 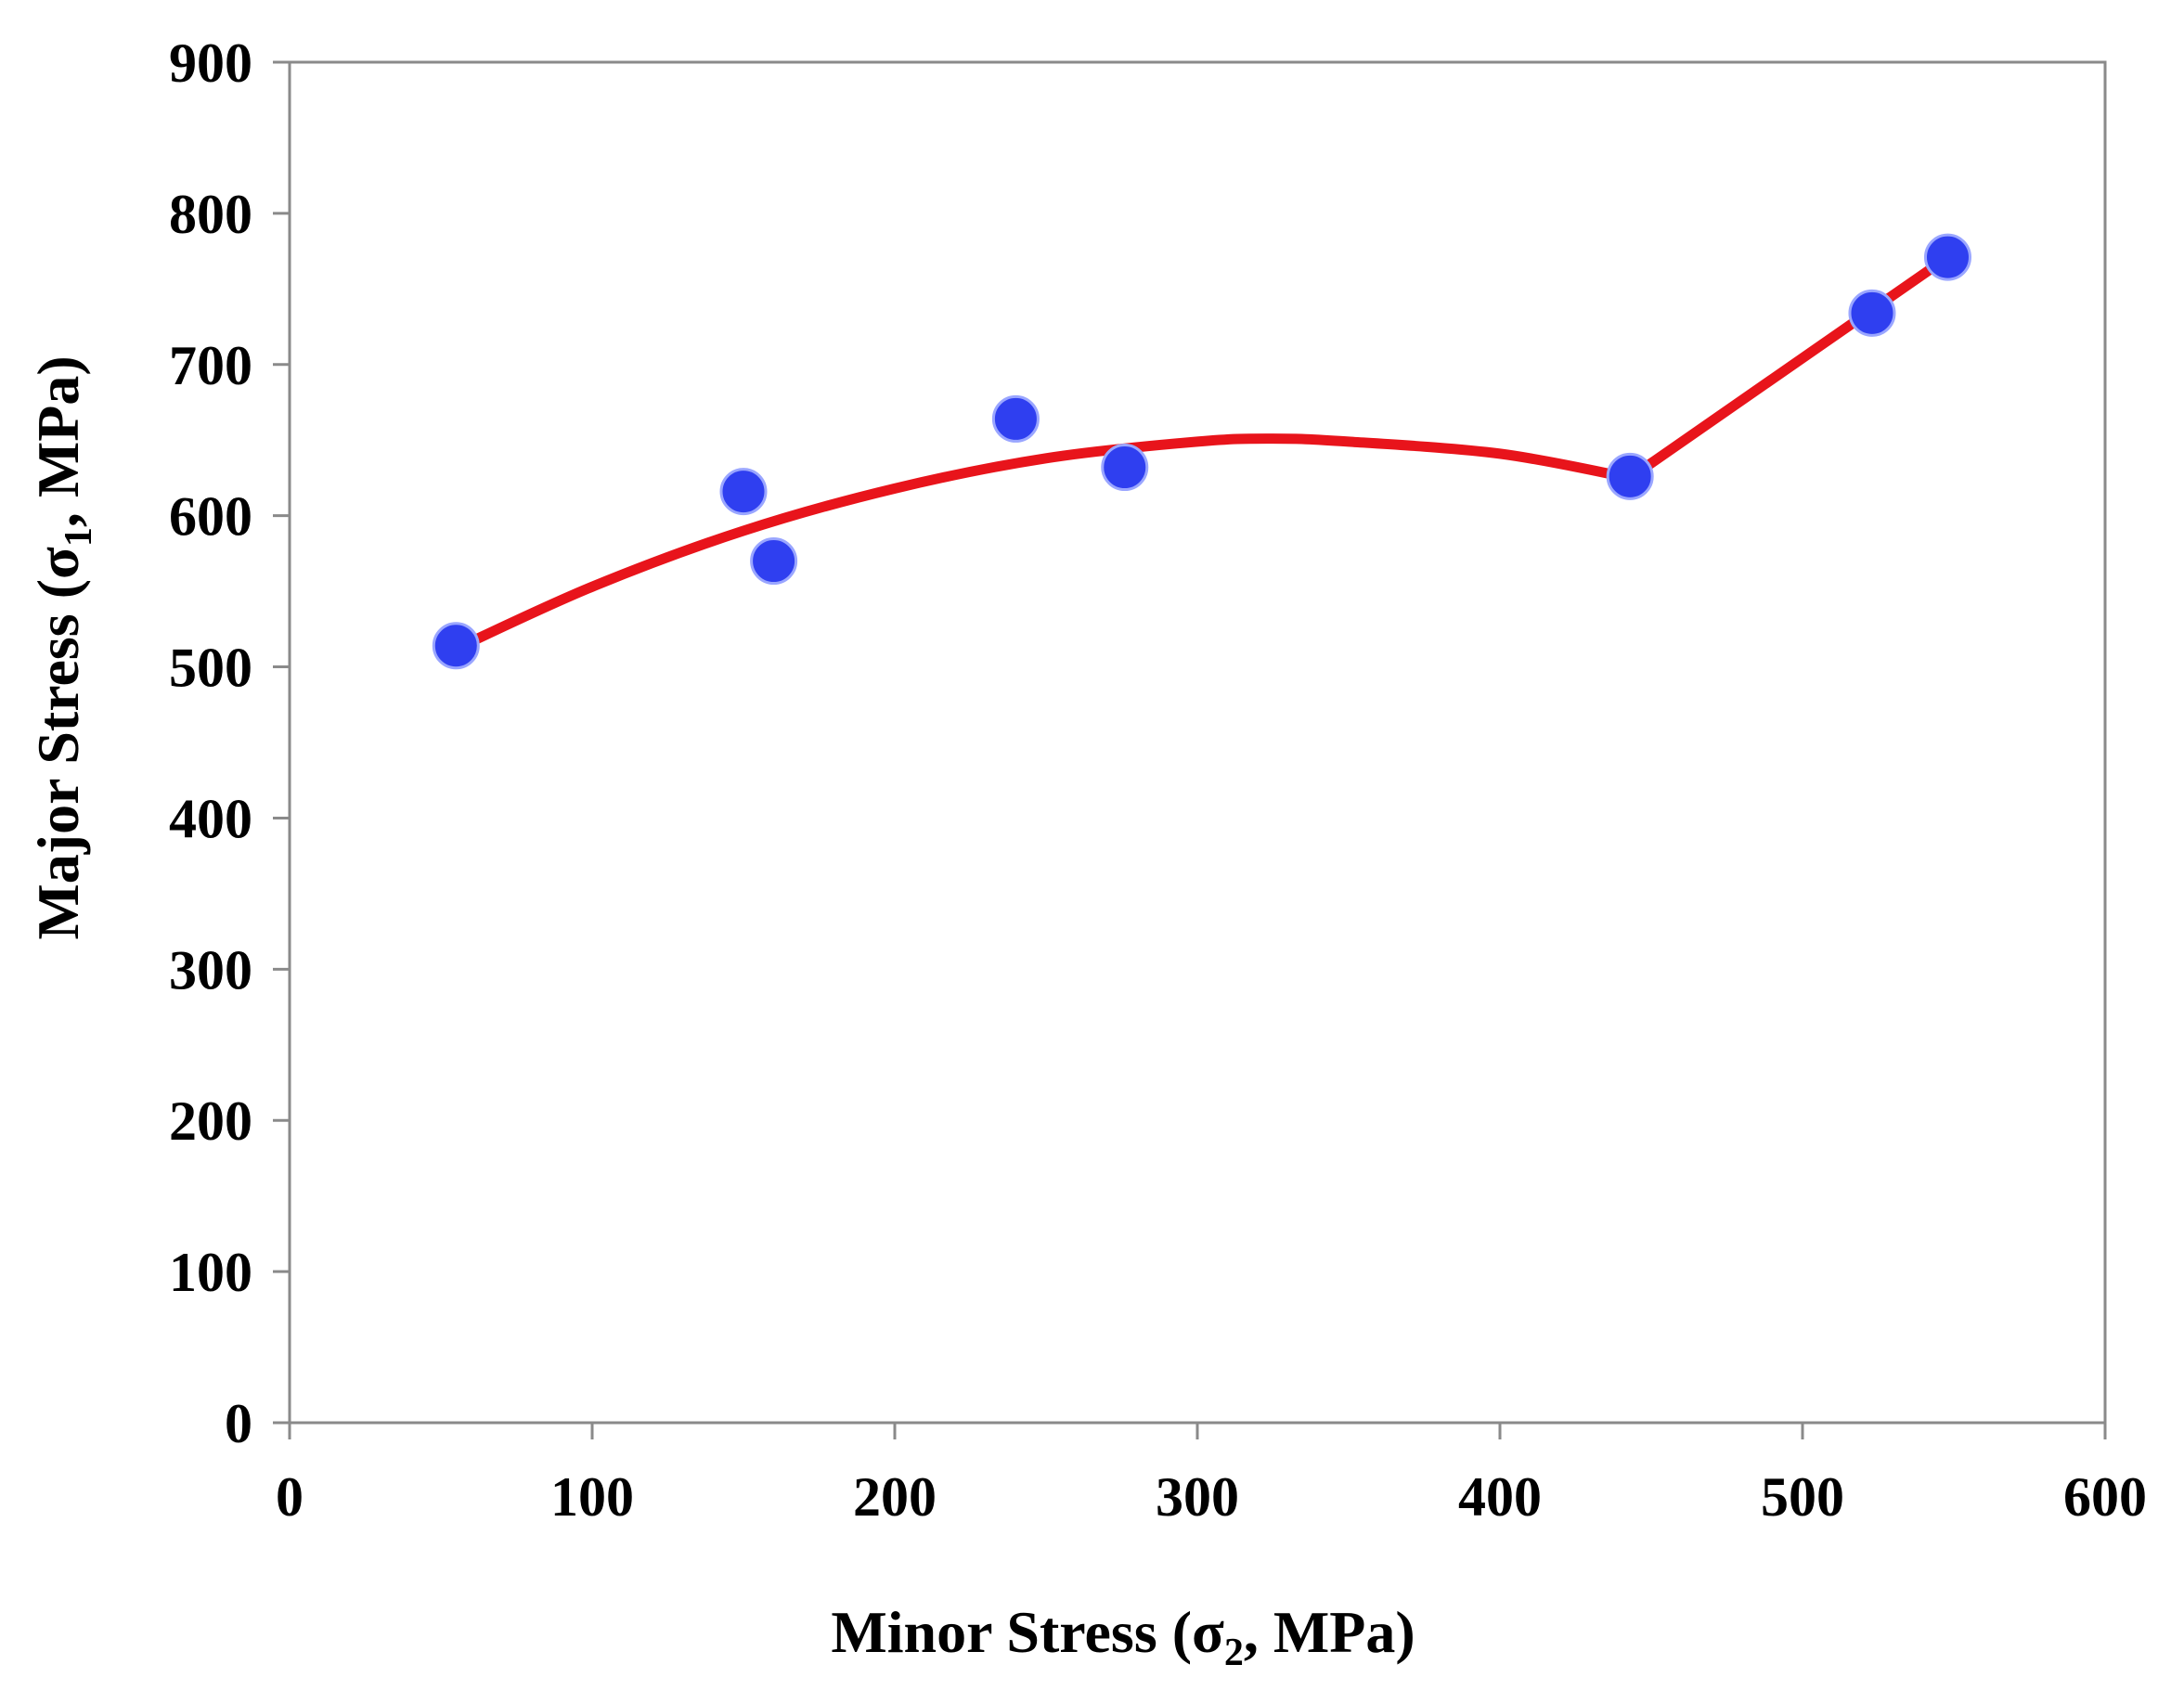 I want to click on y-tick-label: 300, so click(x=210, y=969).